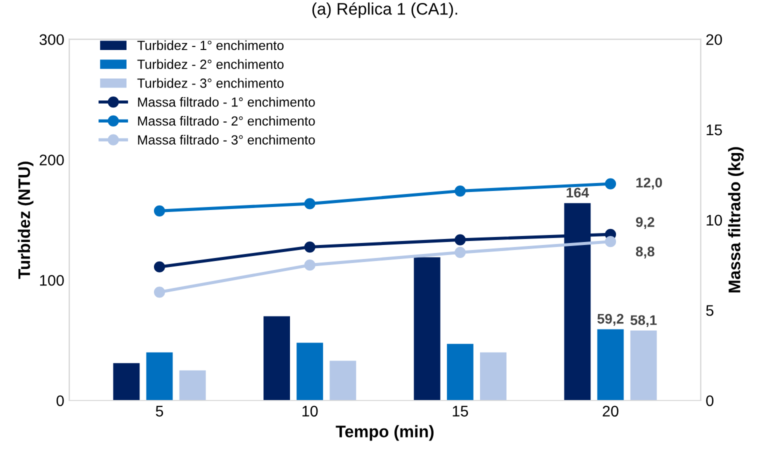 This screenshot has height=463, width=770. Describe the element at coordinates (649, 184) in the screenshot. I see `data-label: 12,0` at that location.